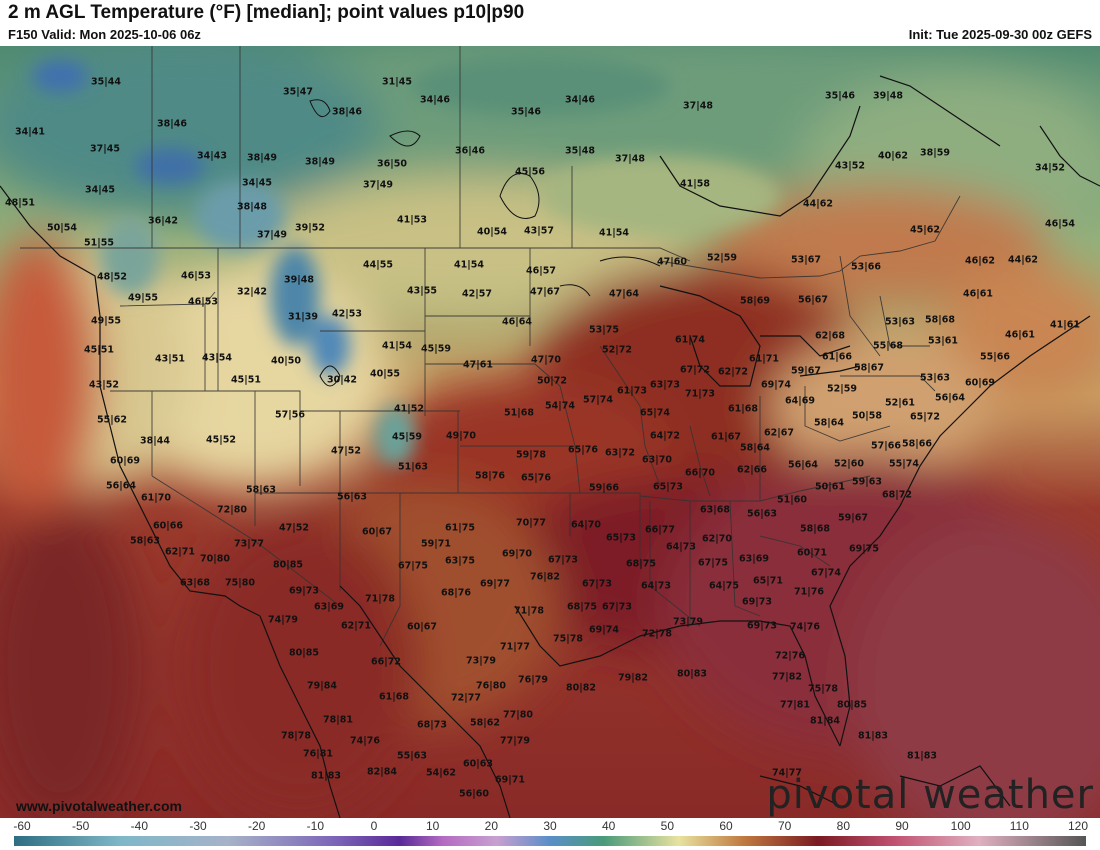 Image resolution: width=1100 pixels, height=850 pixels. What do you see at coordinates (286, 361) in the screenshot?
I see `point-value: 40|50` at bounding box center [286, 361].